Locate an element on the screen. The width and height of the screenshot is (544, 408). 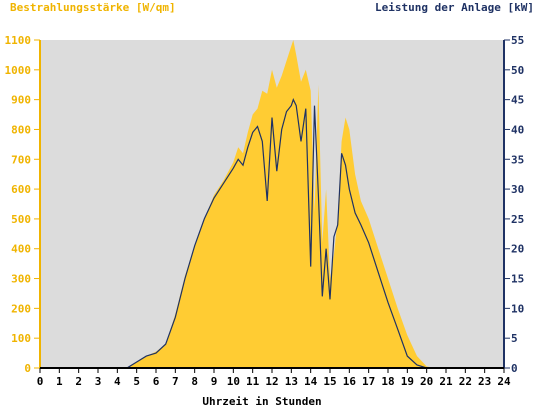
x-tick-label: 9 is located at coordinates (214, 381).